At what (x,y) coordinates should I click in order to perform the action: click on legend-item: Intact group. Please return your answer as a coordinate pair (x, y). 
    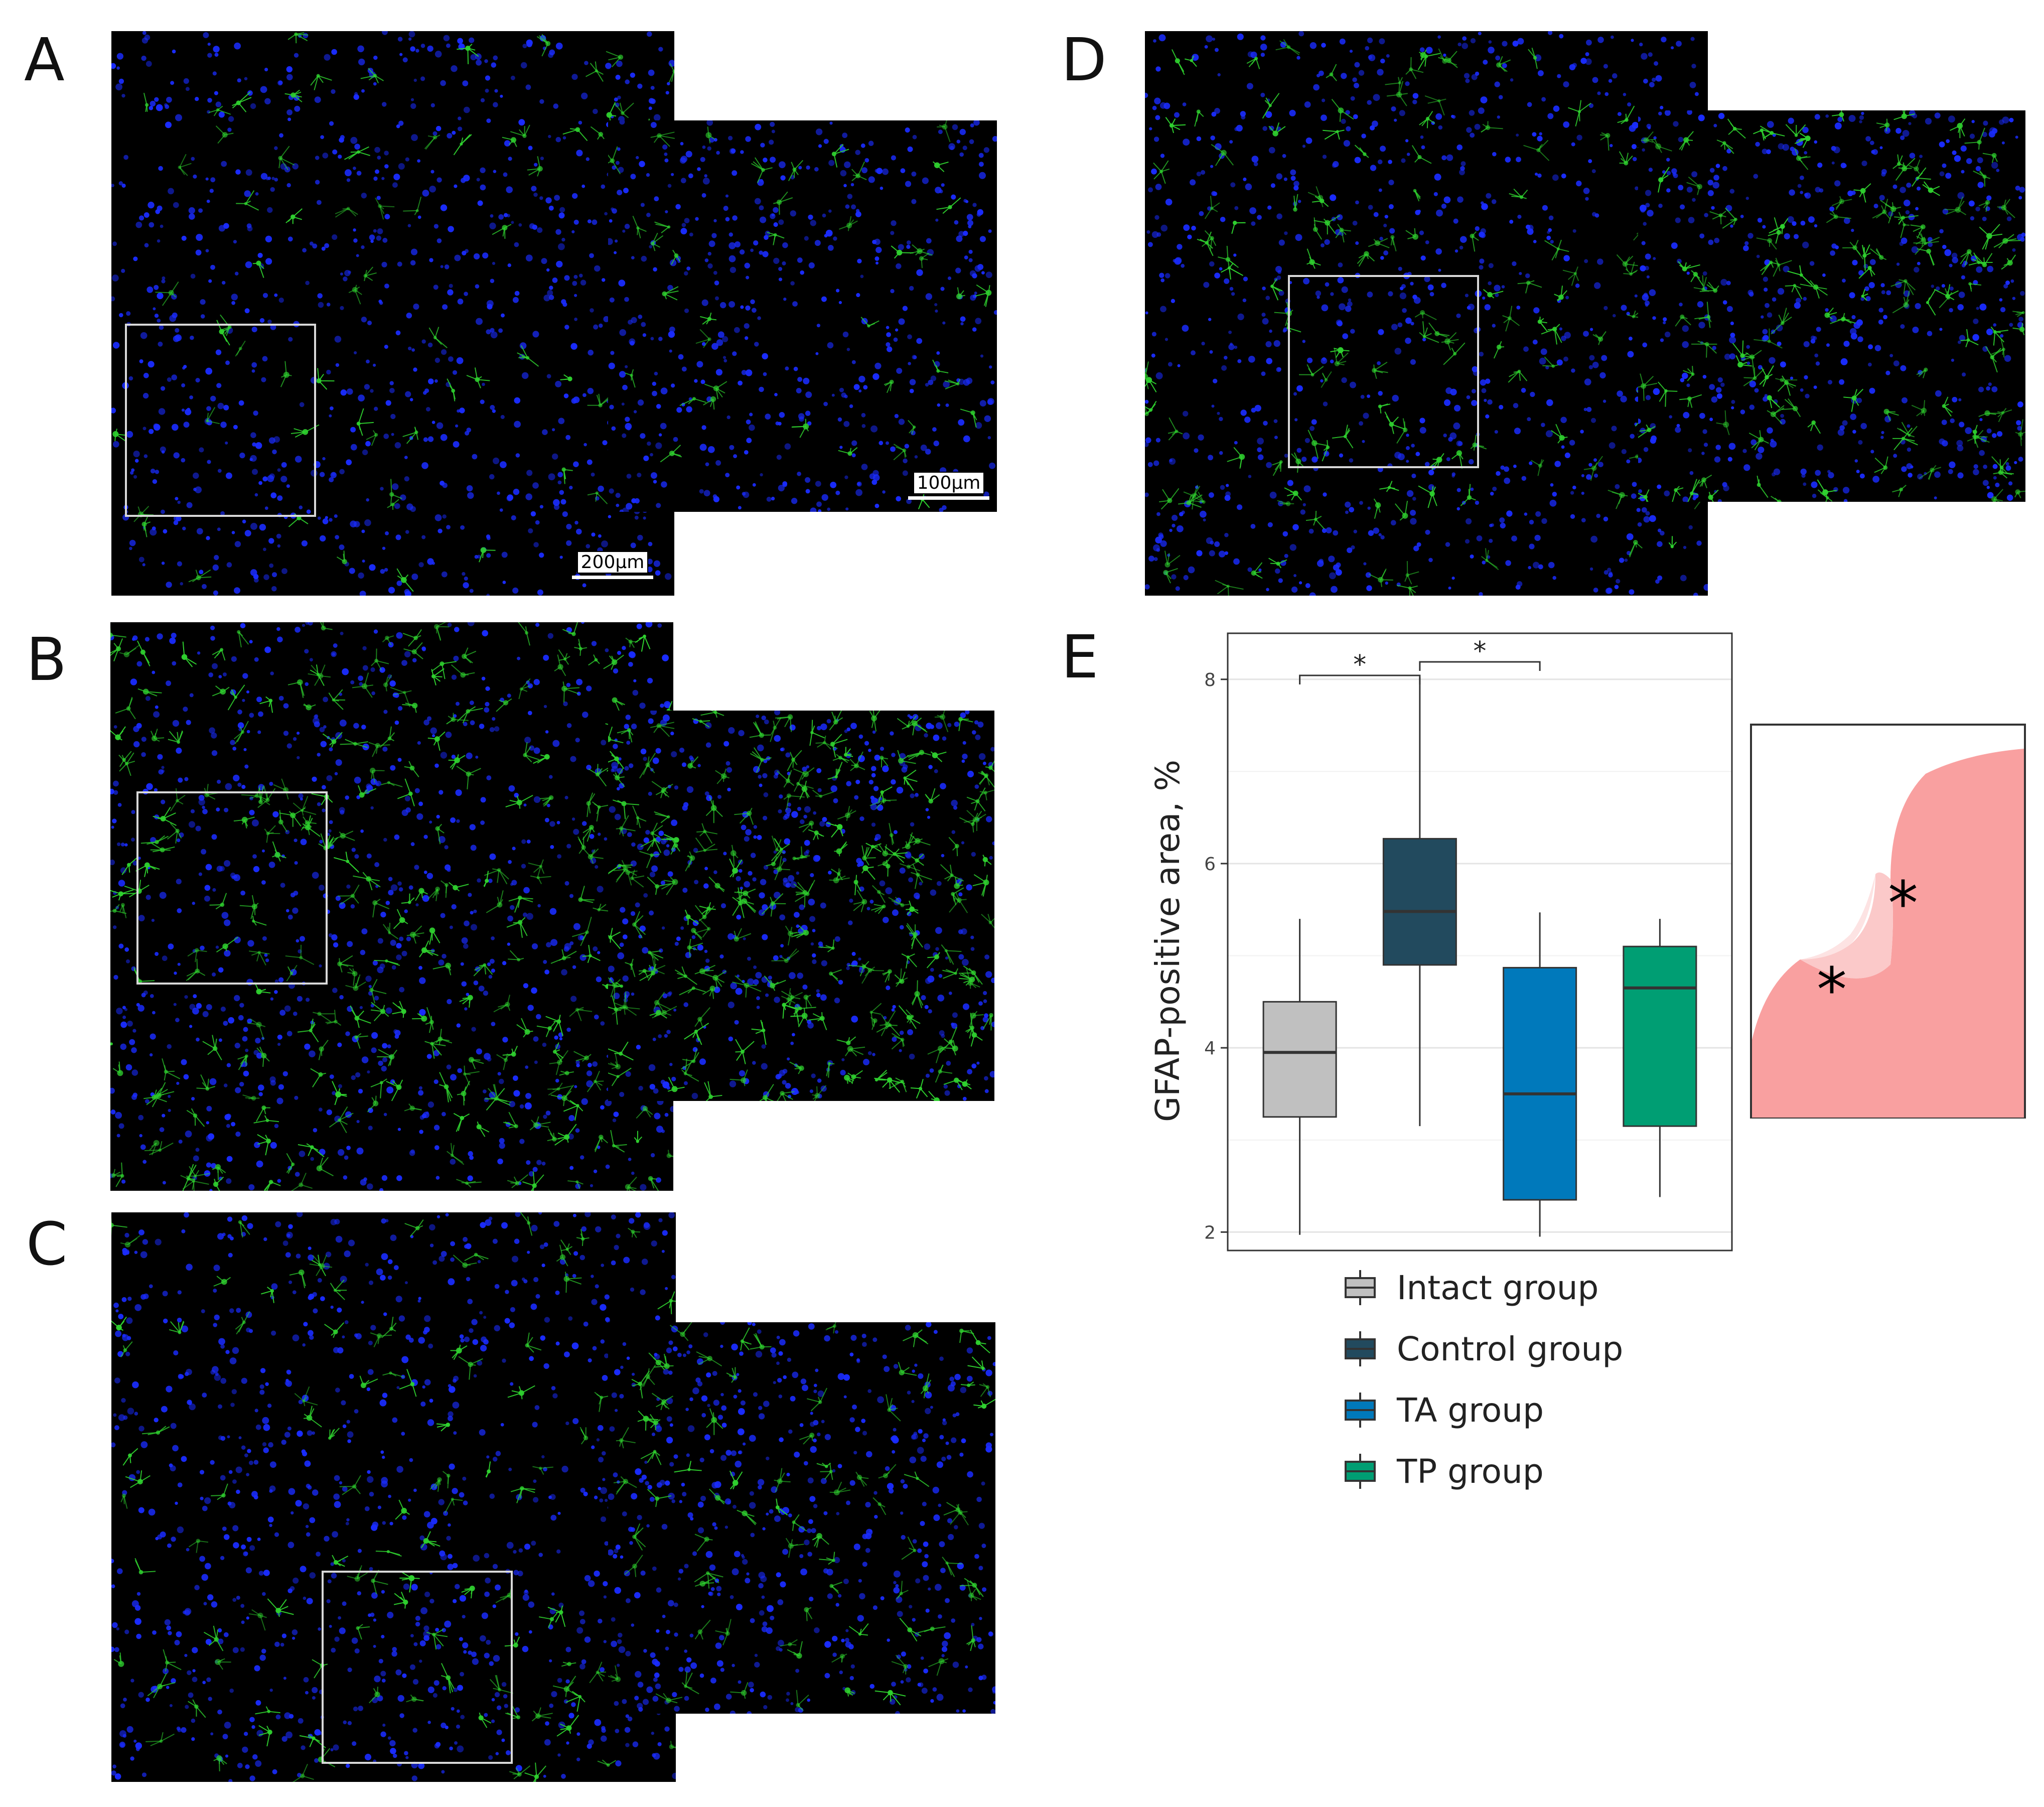
    Looking at the image, I should click on (1484, 1288).